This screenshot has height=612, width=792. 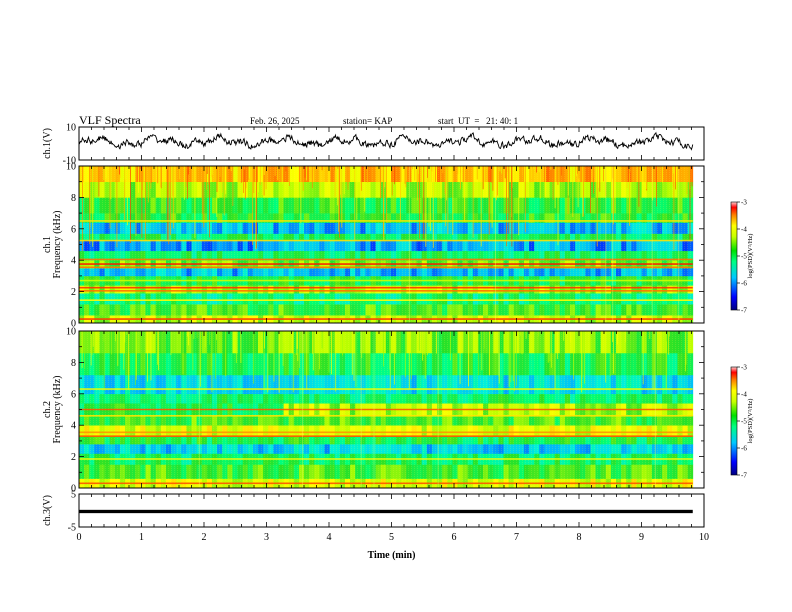 What do you see at coordinates (204, 537) in the screenshot?
I see `x-tick-label: 2` at bounding box center [204, 537].